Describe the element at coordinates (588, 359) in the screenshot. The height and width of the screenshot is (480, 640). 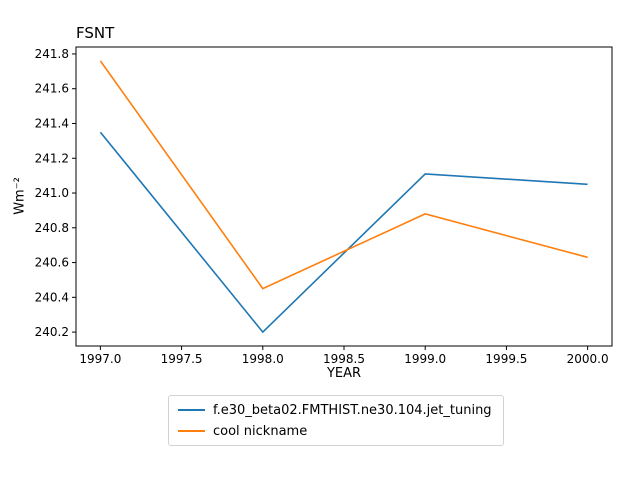
I see `x-tick-label: 2000.0` at that location.